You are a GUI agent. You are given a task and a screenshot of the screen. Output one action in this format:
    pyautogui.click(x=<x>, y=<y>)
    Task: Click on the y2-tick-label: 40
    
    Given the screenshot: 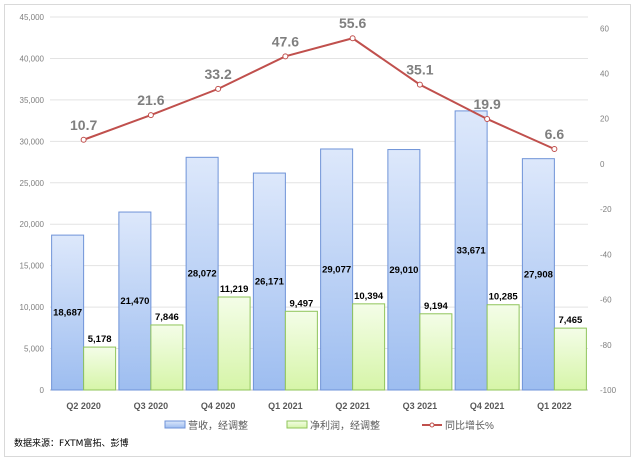 What is the action you would take?
    pyautogui.click(x=604, y=74)
    